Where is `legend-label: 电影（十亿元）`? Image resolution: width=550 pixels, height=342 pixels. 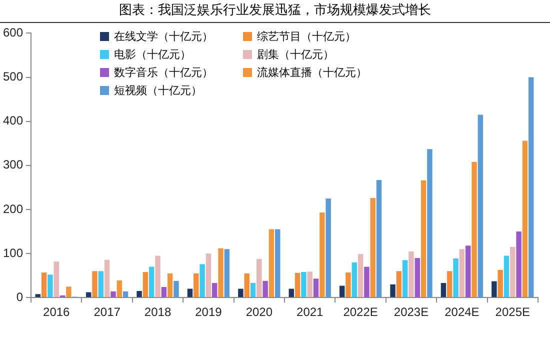 legend-label: 电影（十亿元） is located at coordinates (152, 54).